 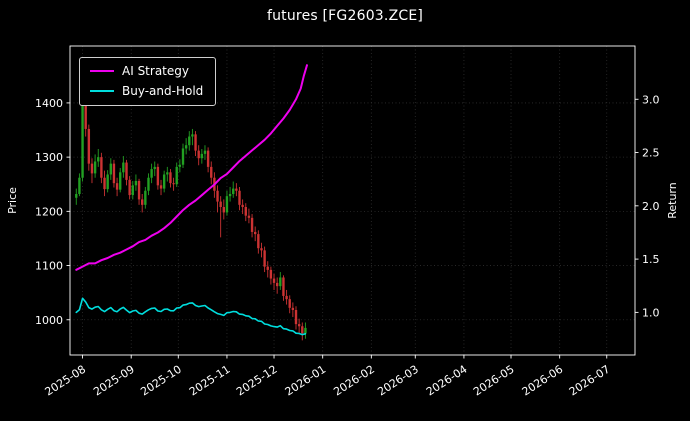 What do you see at coordinates (49, 320) in the screenshot?
I see `svg-text: 1000` at bounding box center [49, 320].